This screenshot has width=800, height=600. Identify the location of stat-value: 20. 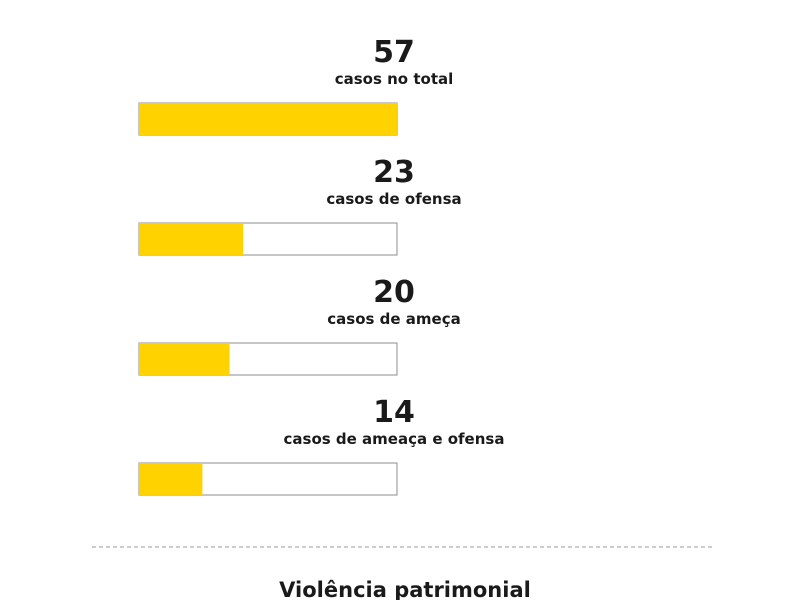
(394, 292).